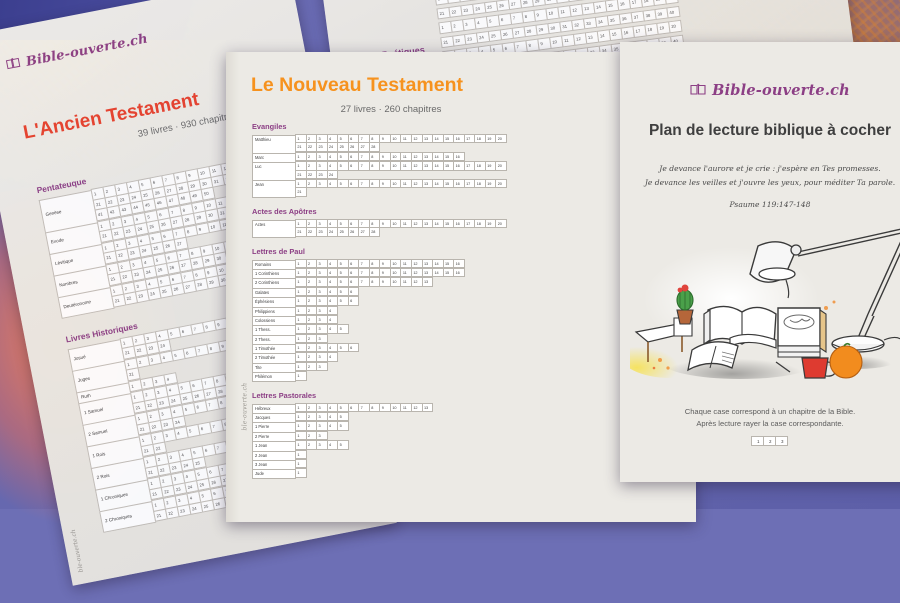 This screenshot has height=603, width=900. Describe the element at coordinates (245, 386) in the screenshot. I see `nt-side-label: ble-ouverte.ch` at that location.